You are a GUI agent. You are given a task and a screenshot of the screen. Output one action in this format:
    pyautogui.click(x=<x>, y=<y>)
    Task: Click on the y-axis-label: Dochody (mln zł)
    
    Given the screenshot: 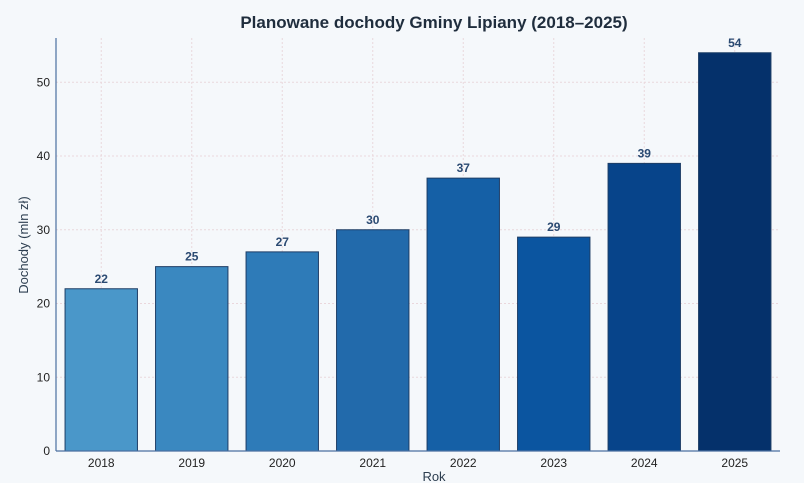 What is the action you would take?
    pyautogui.click(x=23, y=245)
    